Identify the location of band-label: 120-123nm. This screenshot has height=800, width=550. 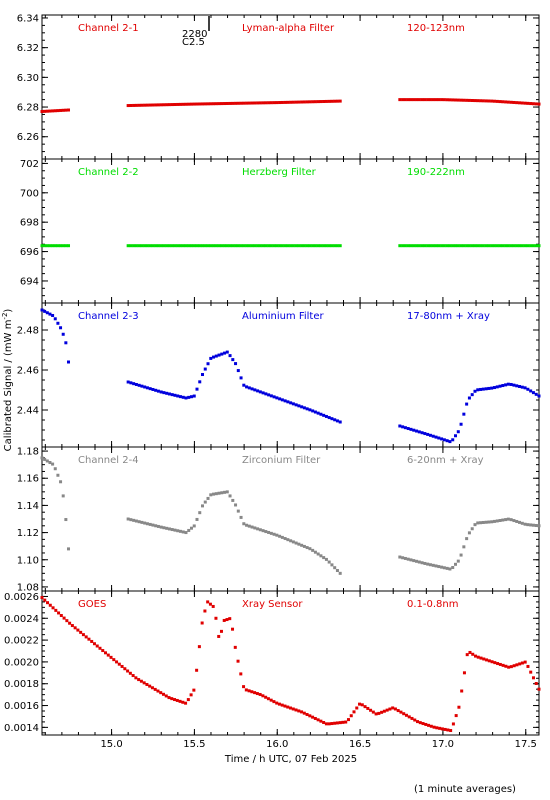
(436, 28).